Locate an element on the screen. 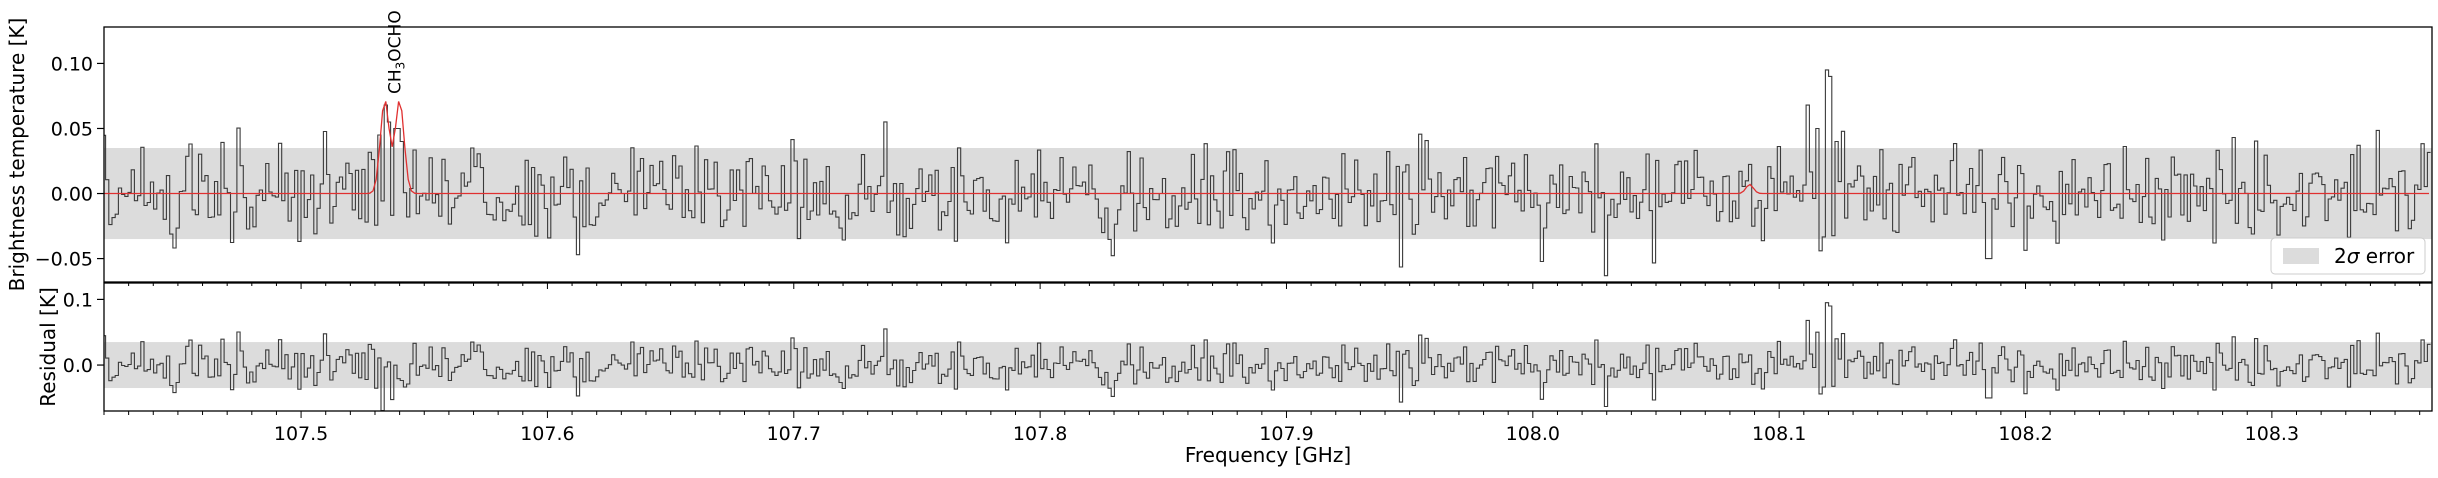  residual-y-axis-label: Residual [K] is located at coordinates (48, 347).